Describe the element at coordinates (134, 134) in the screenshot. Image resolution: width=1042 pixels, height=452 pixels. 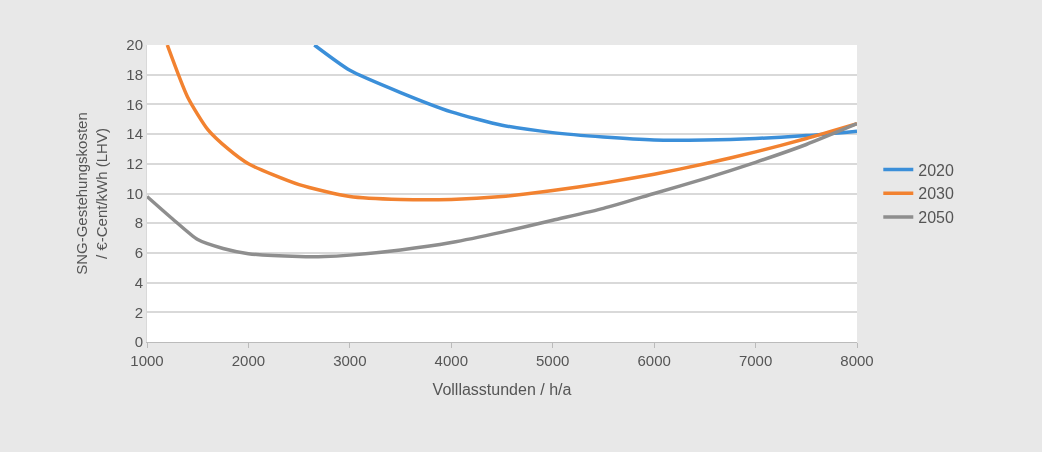
I see `y-tick-label: 14` at that location.